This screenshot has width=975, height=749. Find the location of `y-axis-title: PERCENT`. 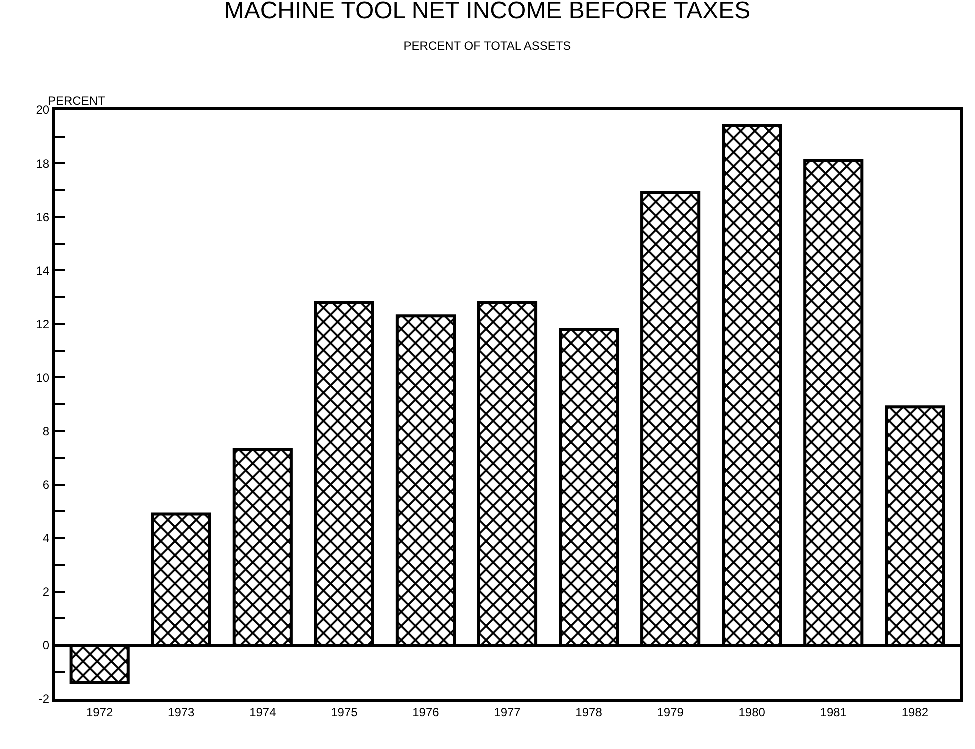

y-axis-title: PERCENT is located at coordinates (77, 101).